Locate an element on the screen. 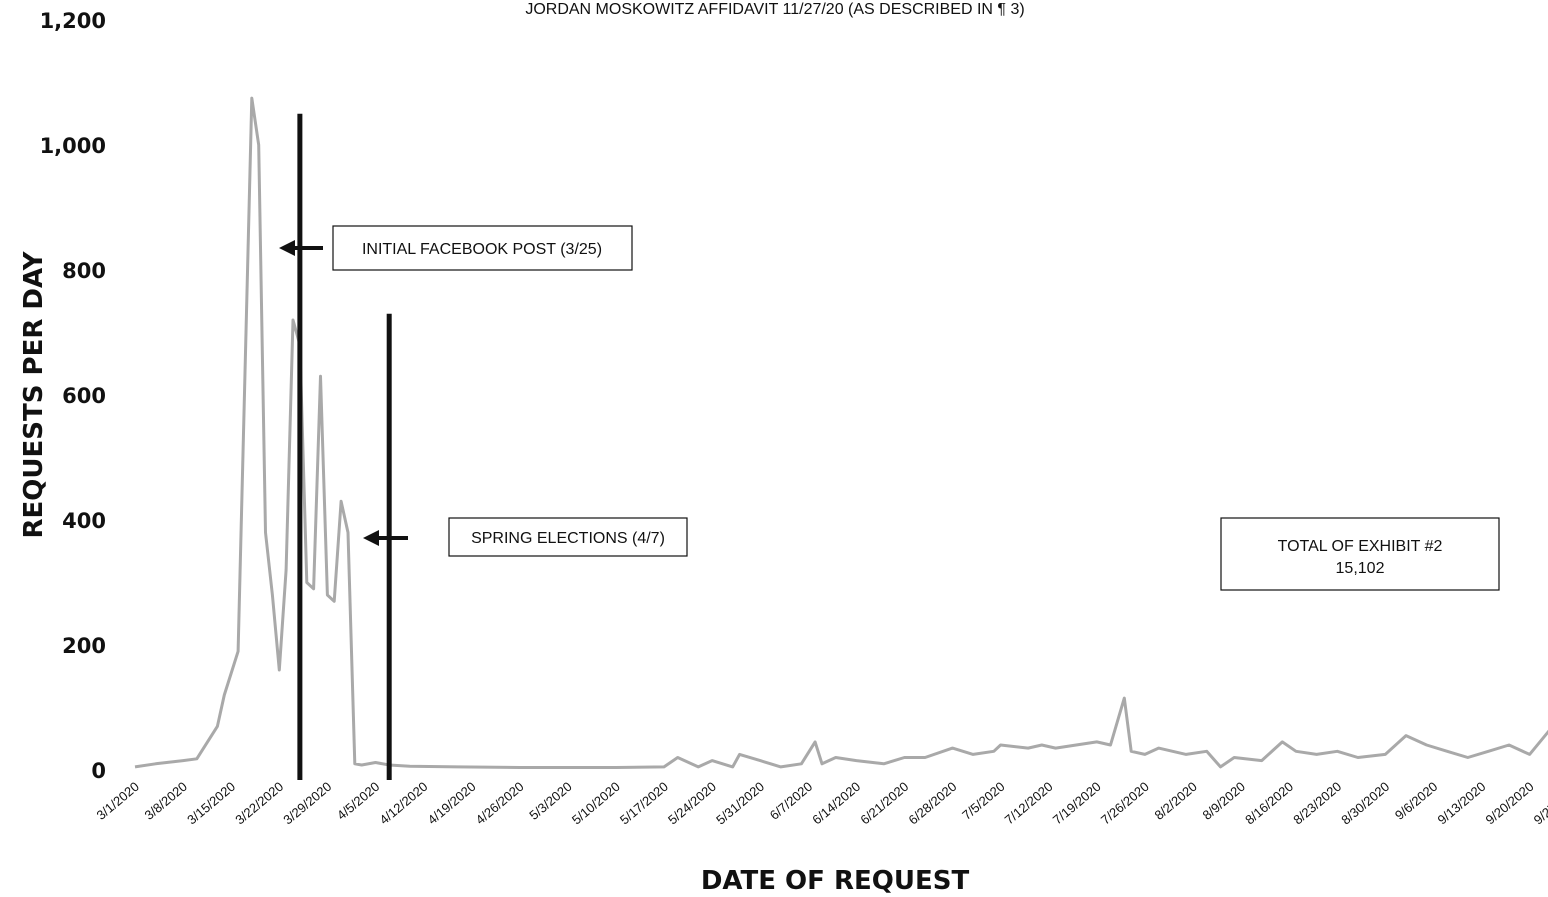 The height and width of the screenshot is (897, 1548). x-tick-label: 5/10/2020 is located at coordinates (596, 803).